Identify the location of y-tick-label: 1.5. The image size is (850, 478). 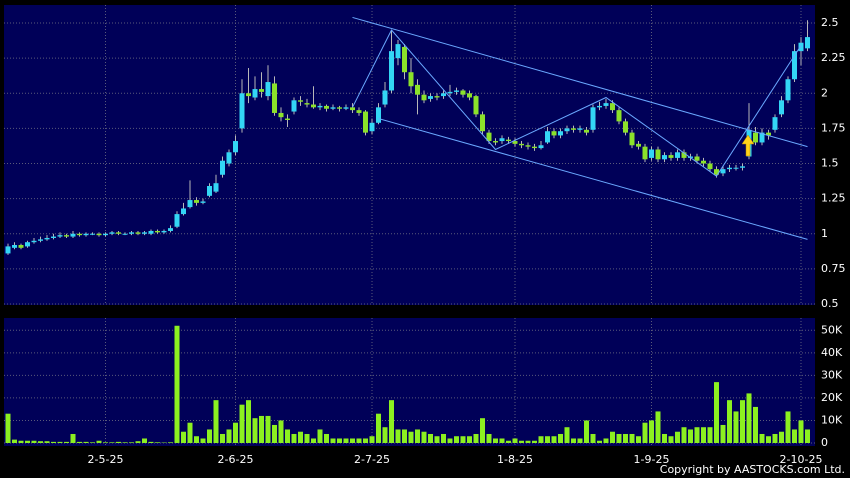
(830, 163).